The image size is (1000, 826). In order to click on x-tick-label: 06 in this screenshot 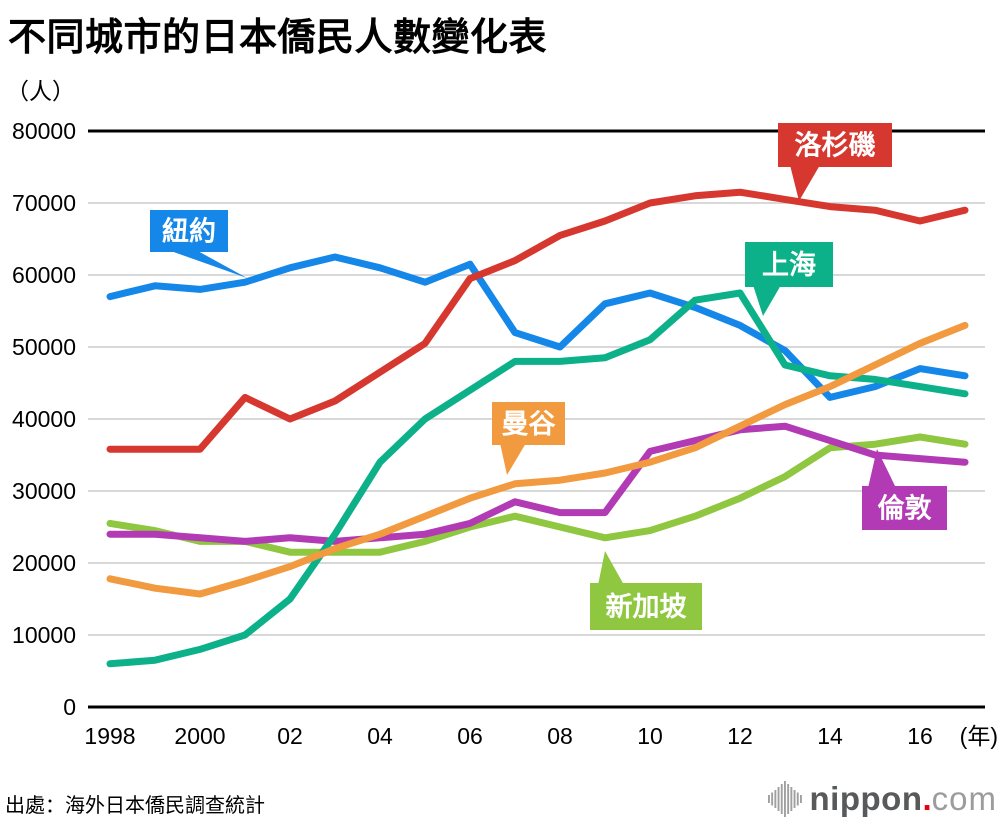, I will do `click(470, 736)`.